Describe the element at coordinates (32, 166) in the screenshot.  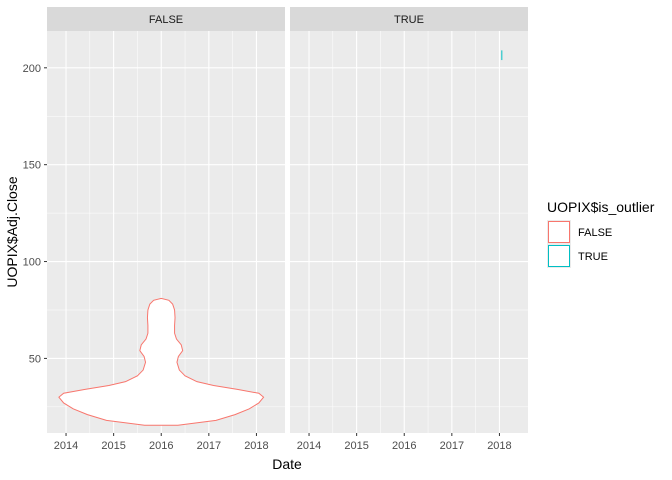
I see `y-tick-label: 150` at that location.